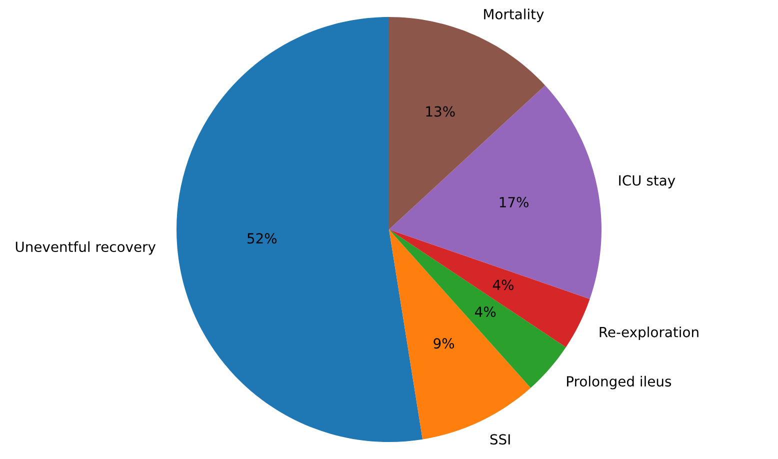 This screenshot has height=459, width=778. Describe the element at coordinates (514, 15) in the screenshot. I see `slice-label: Mortality` at that location.